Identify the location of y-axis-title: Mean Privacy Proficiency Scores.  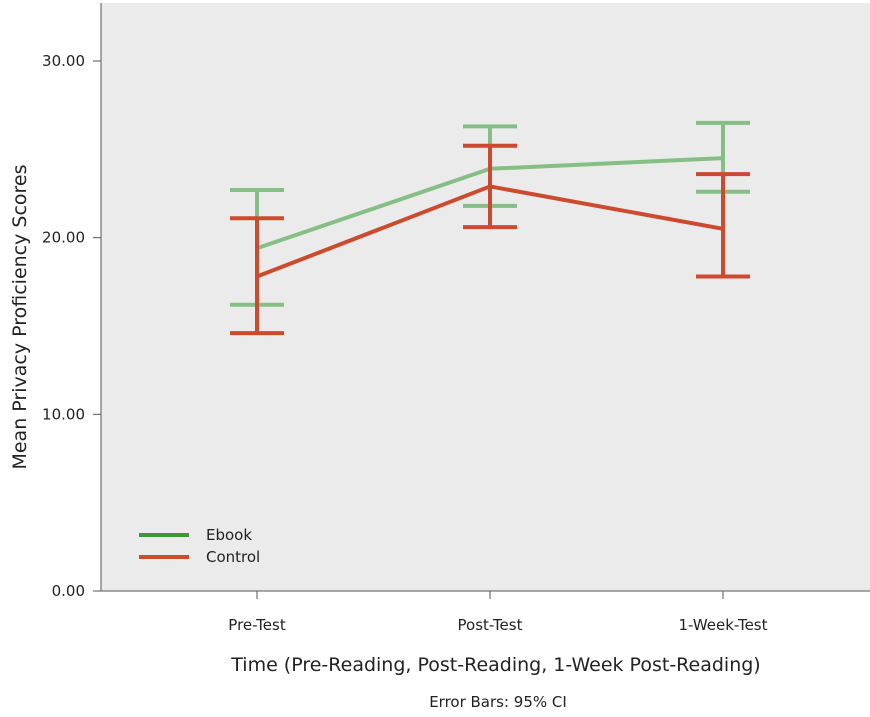
(20, 316).